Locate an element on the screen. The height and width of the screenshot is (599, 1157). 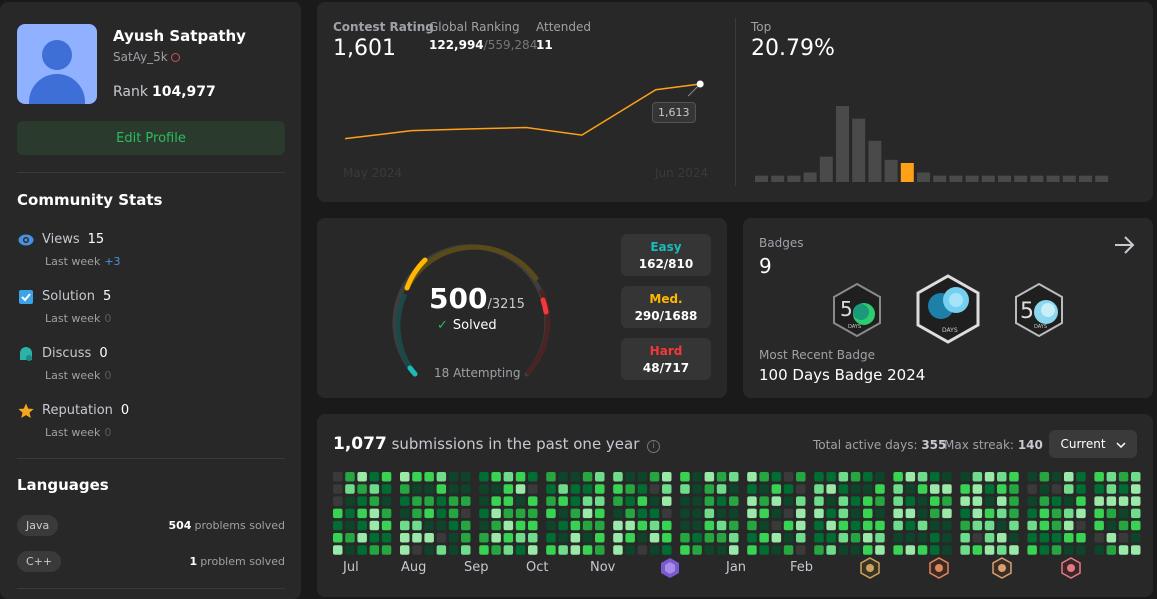
monthly-badge-icon is located at coordinates (939, 568).